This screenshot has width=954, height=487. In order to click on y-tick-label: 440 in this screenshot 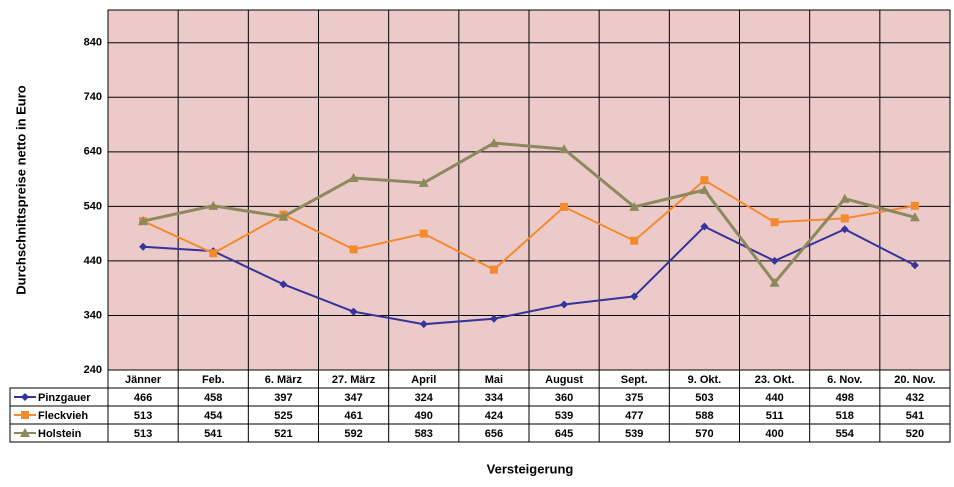, I will do `click(93, 261)`.